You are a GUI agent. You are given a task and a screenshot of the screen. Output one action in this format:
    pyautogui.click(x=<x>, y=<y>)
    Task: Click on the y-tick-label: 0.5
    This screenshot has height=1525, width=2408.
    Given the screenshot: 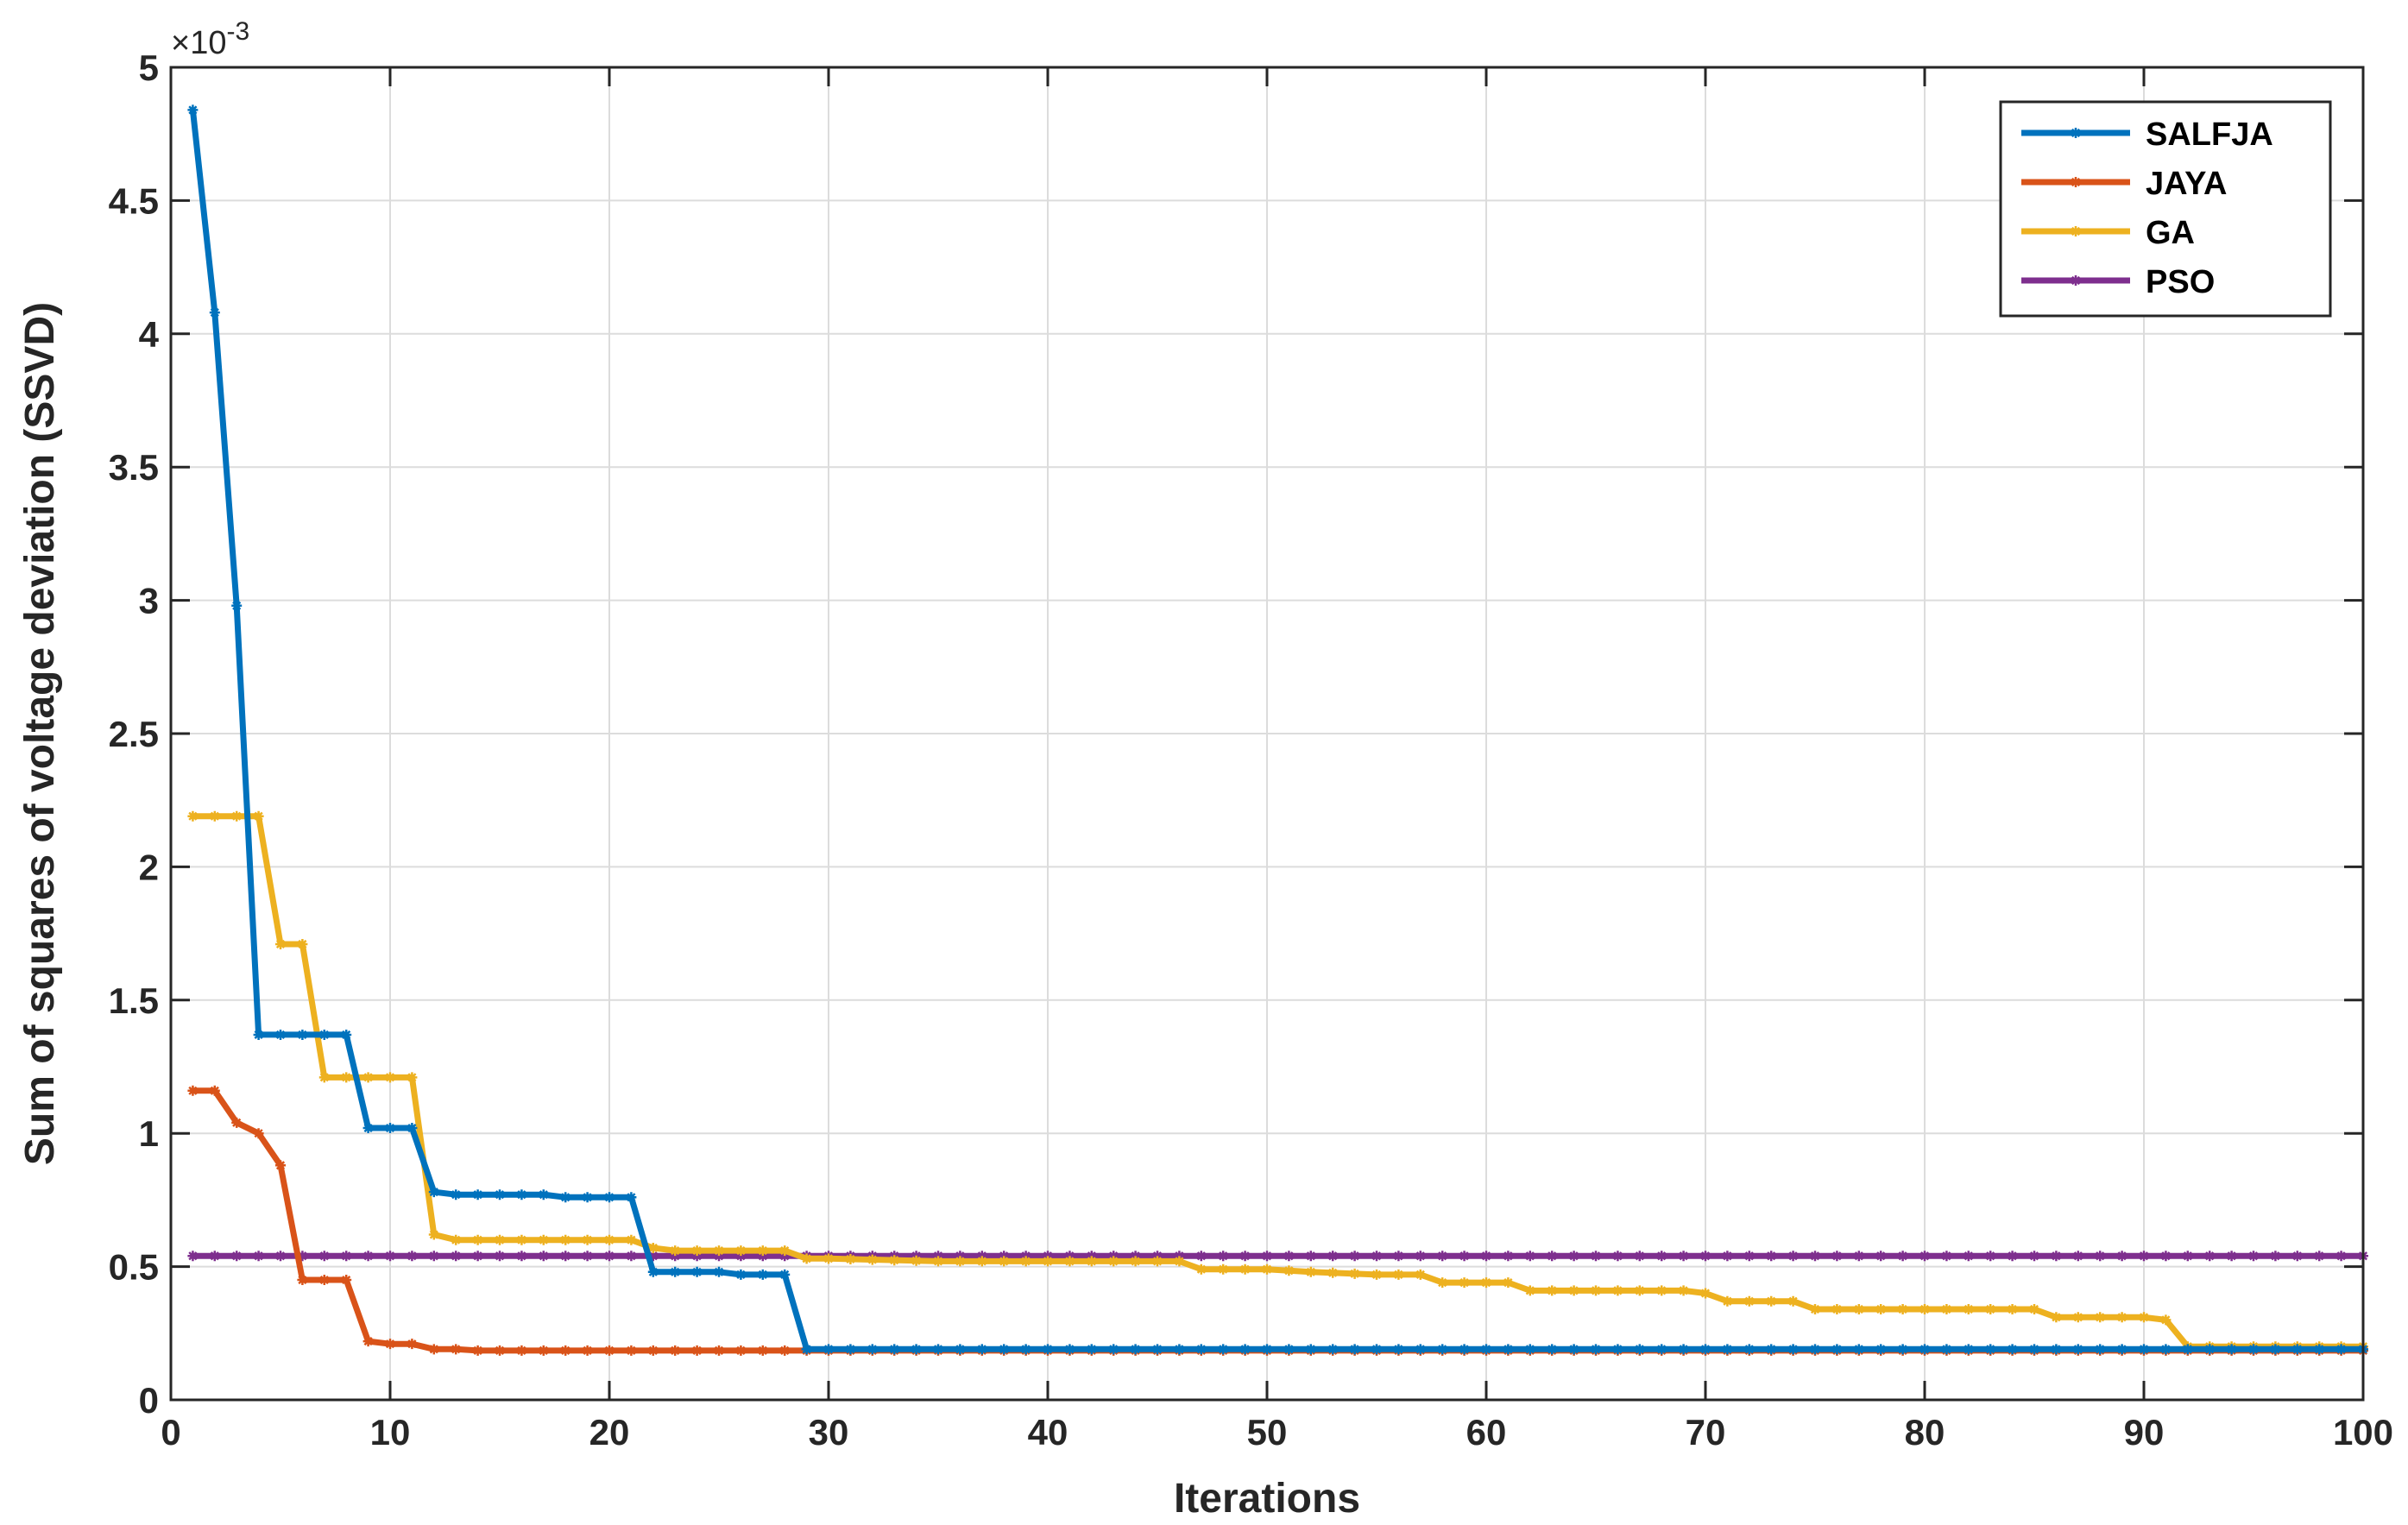 What is the action you would take?
    pyautogui.click(x=134, y=1267)
    